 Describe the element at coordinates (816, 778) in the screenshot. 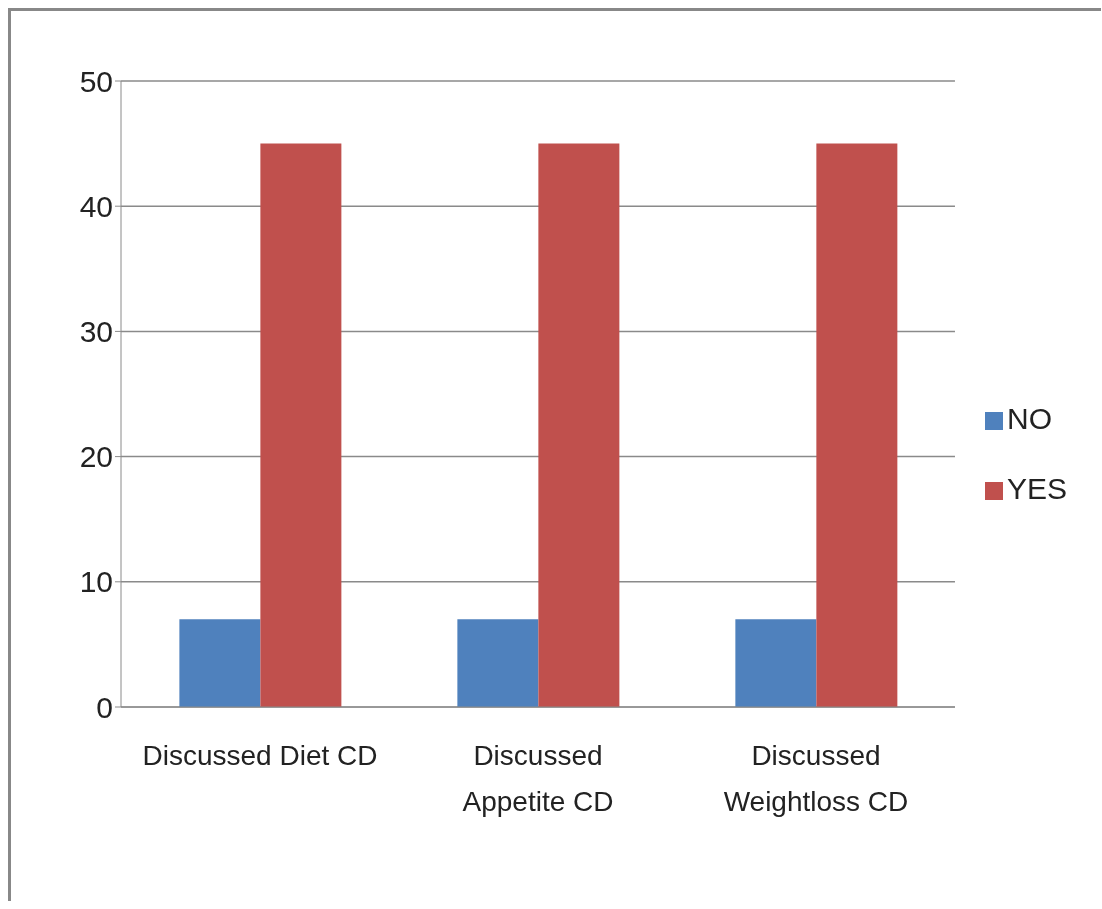

I see `x-tick-label: Discussed Weightloss CD` at that location.